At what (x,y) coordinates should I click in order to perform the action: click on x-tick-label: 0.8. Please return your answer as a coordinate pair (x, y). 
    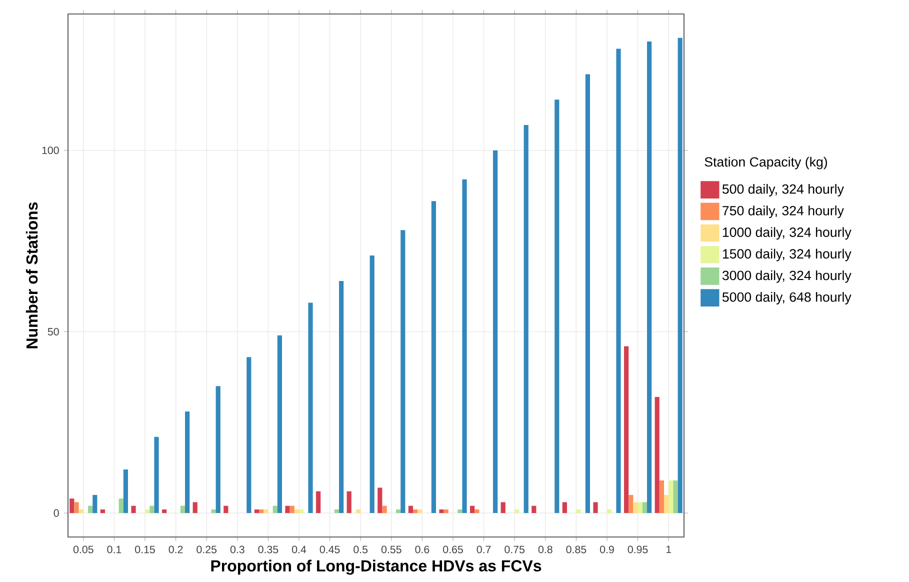
    Looking at the image, I should click on (545, 550).